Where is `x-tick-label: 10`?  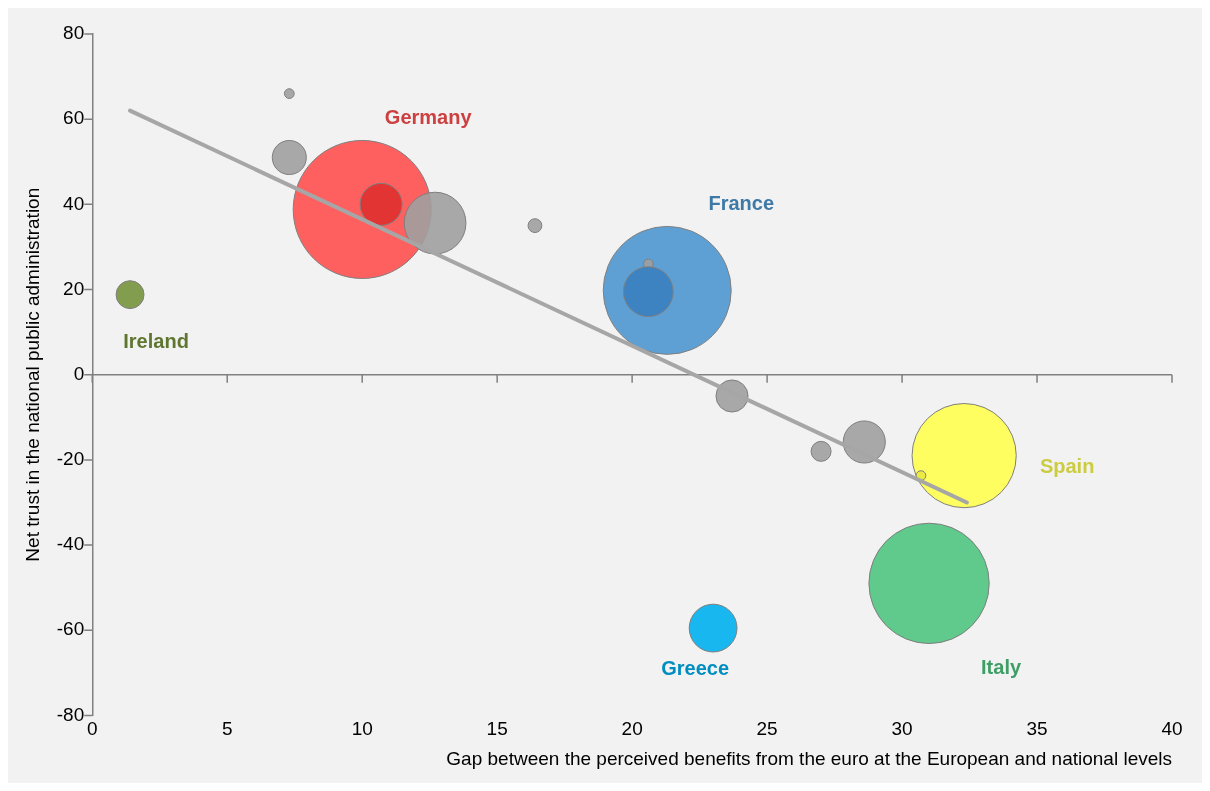 x-tick-label: 10 is located at coordinates (362, 729).